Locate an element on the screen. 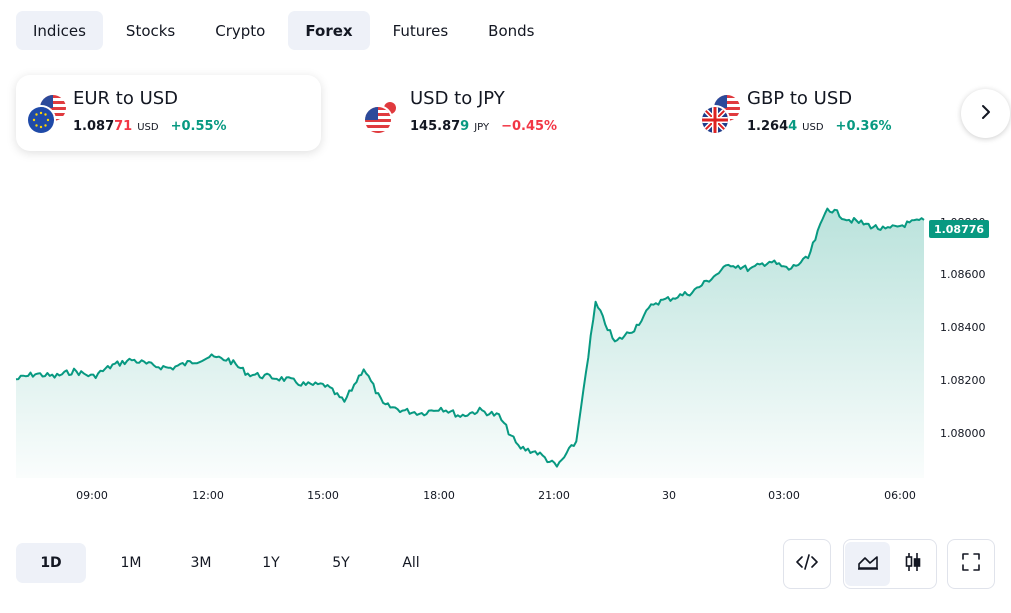 The width and height of the screenshot is (1011, 613). price-change: −0.45% is located at coordinates (529, 126).